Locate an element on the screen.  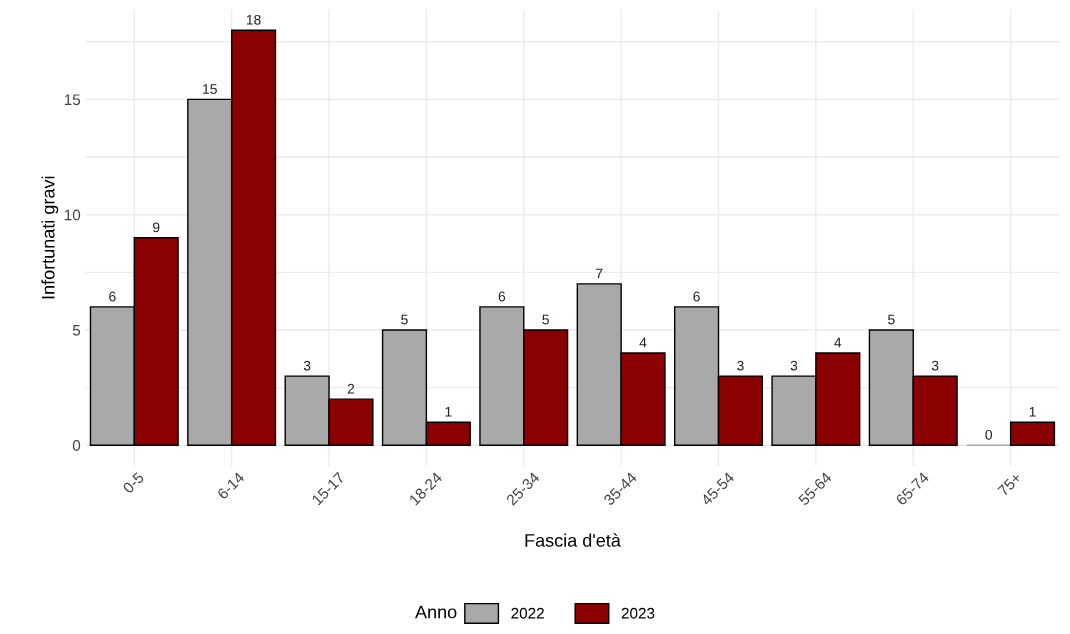
y-axis-title: Infortunati gravi is located at coordinates (50, 237).